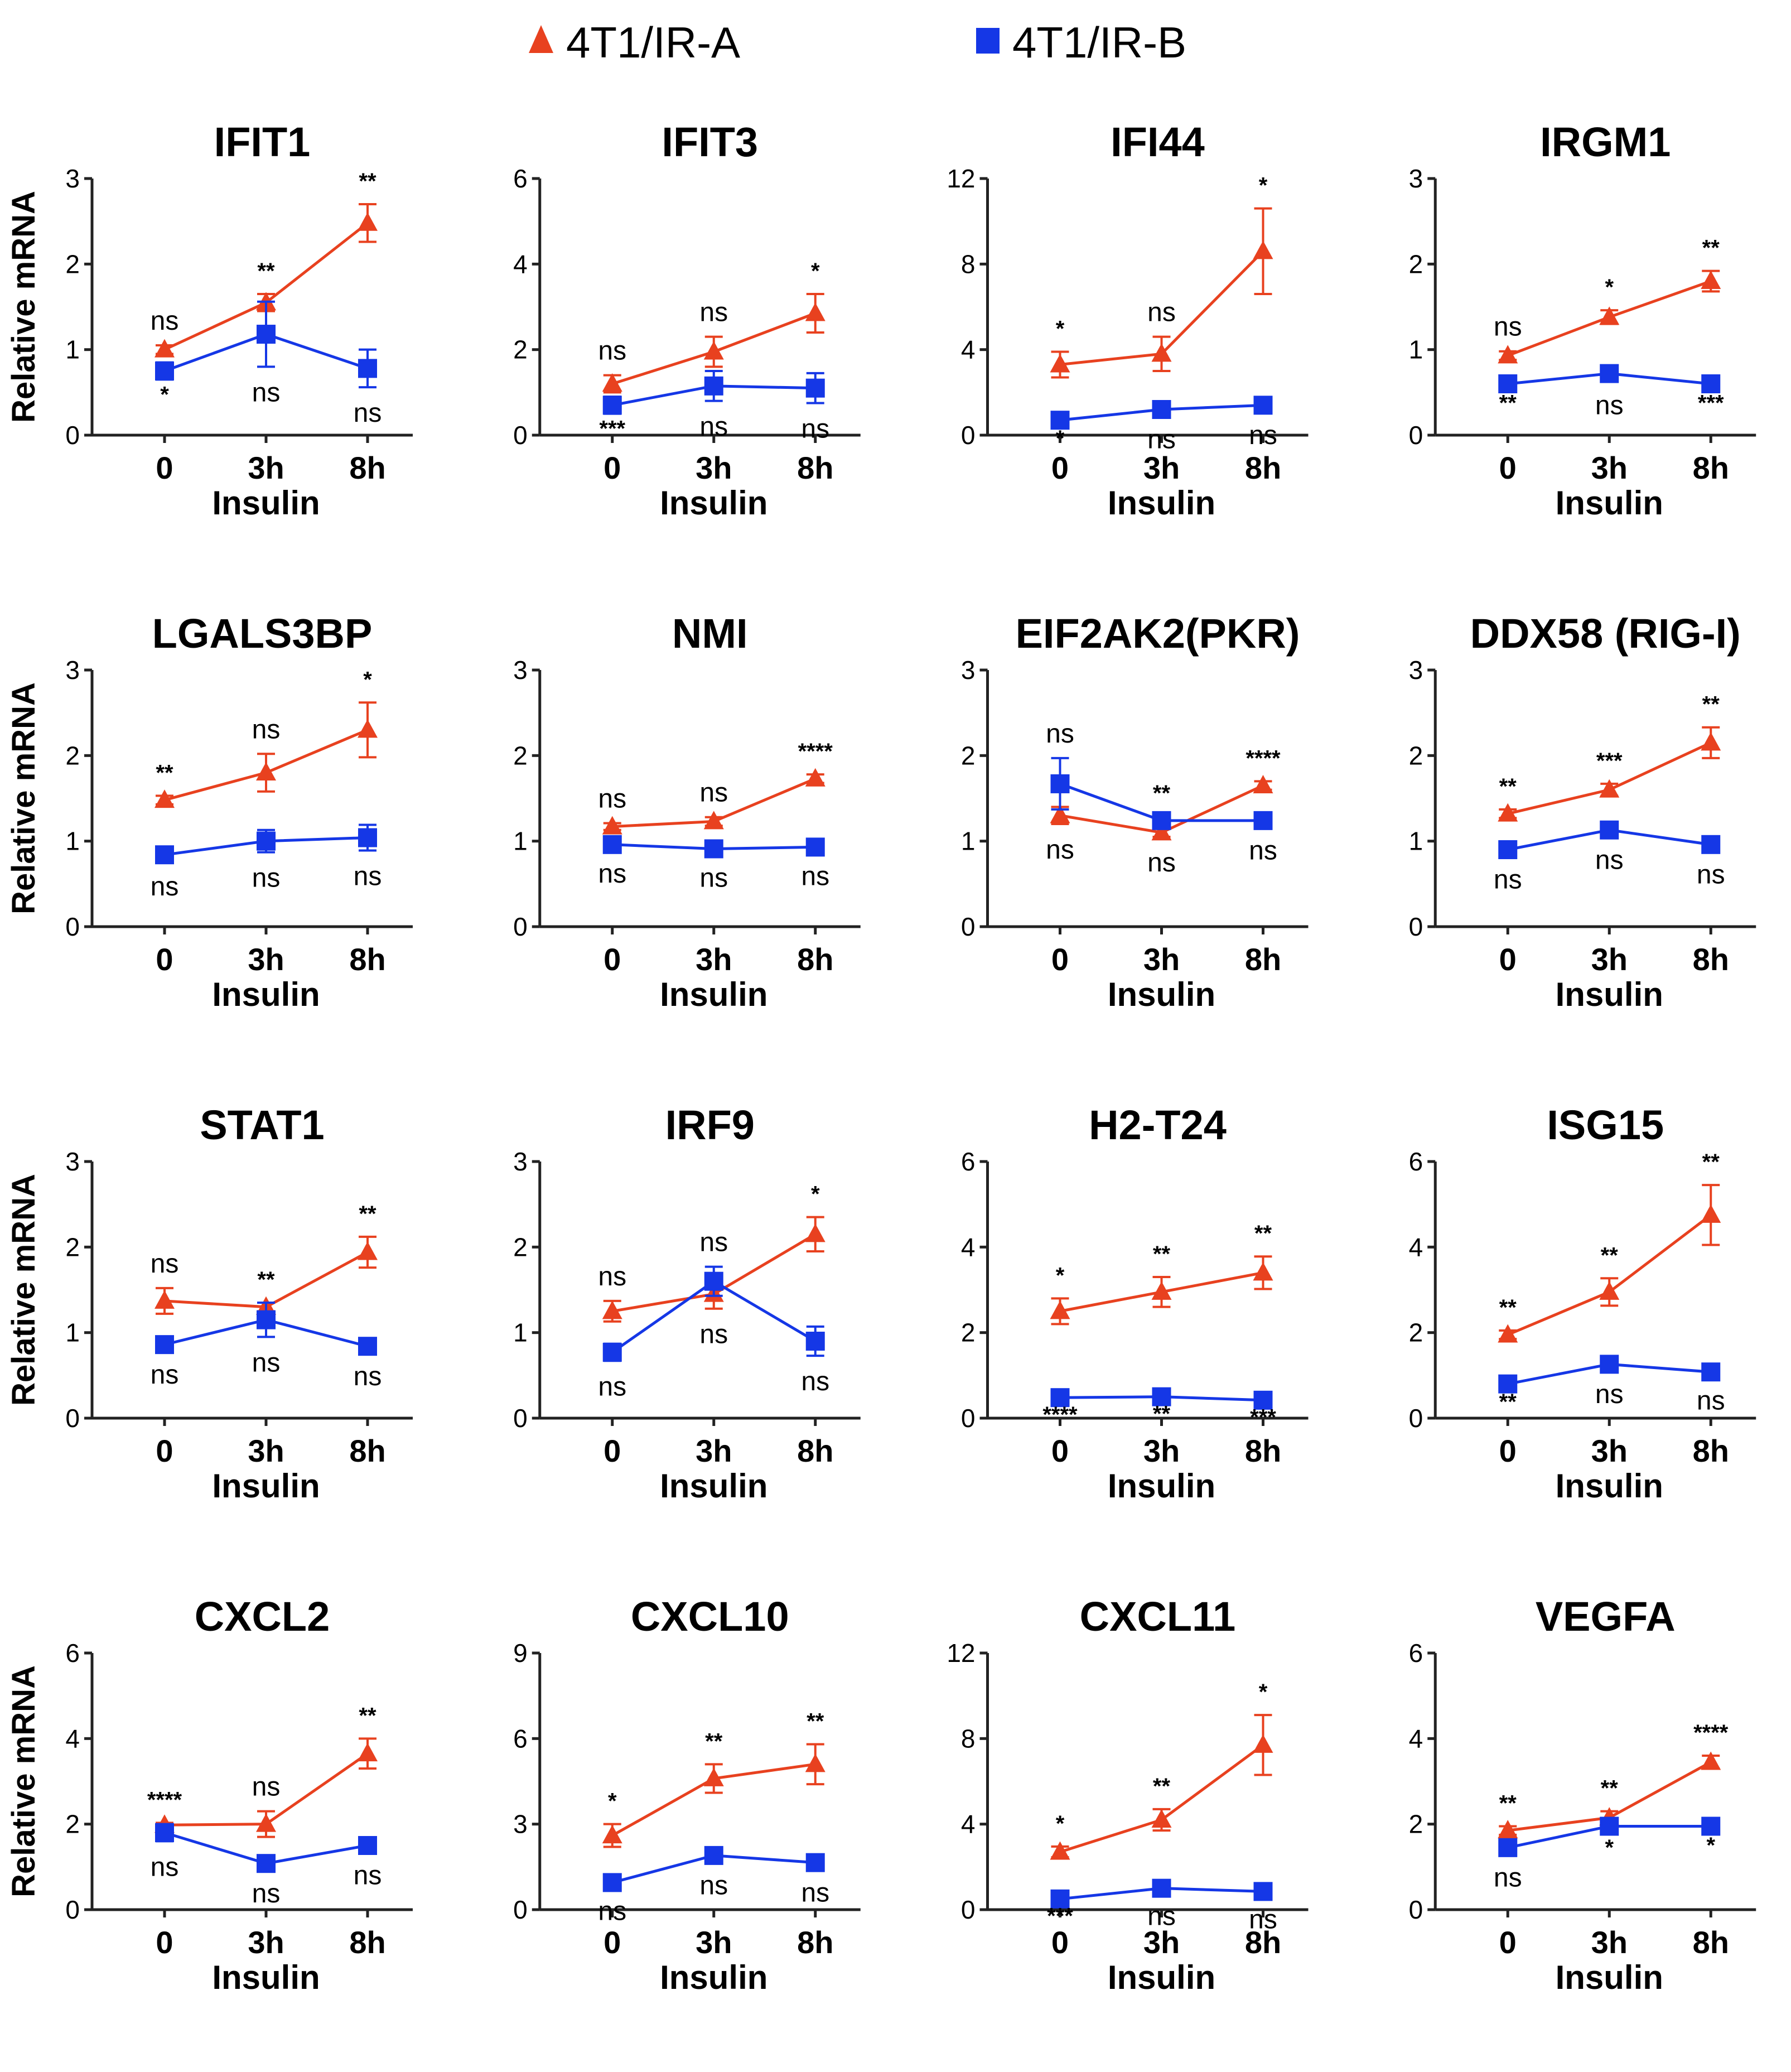 This screenshot has width=1791, height=2072. Describe the element at coordinates (687, 1795) in the screenshot. I see `chart-cxcl10: CXCL10 0 3 6 9 0 3h 8h Insulin * ns ** ns ** ns` at that location.